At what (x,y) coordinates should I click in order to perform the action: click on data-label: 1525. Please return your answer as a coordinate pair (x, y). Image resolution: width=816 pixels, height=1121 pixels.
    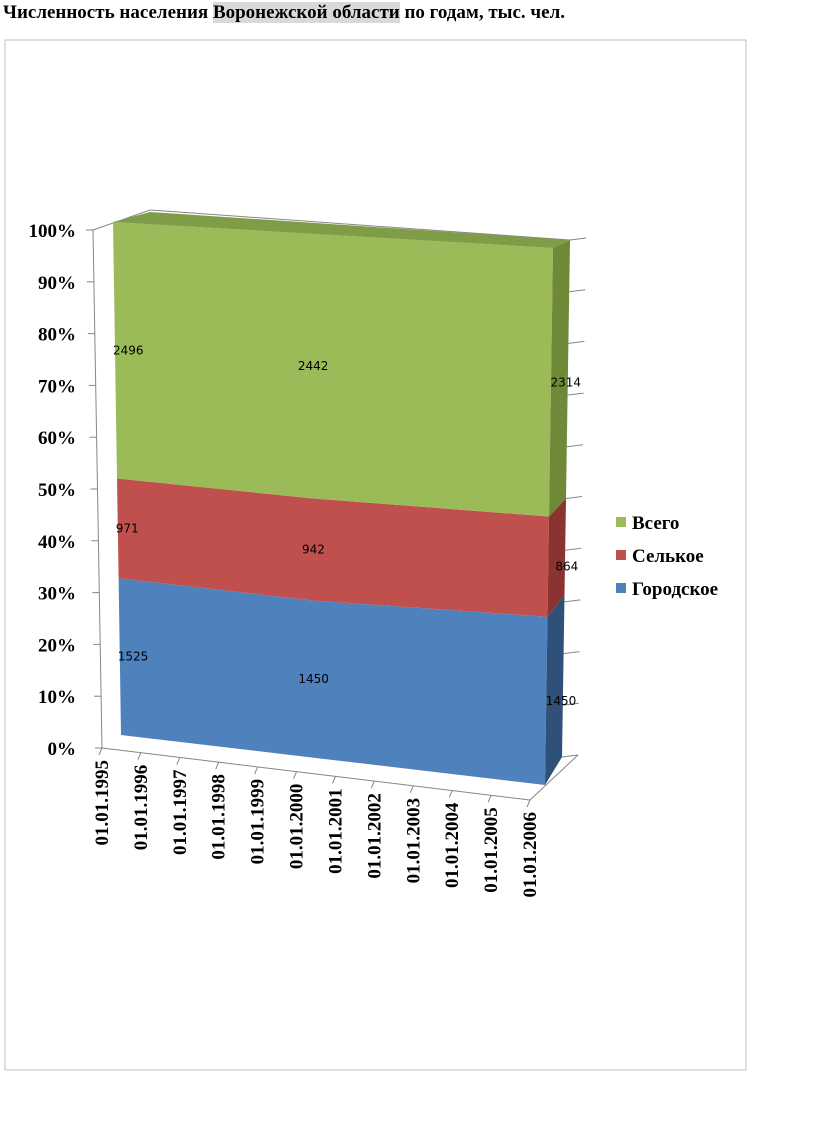
    Looking at the image, I should click on (133, 657).